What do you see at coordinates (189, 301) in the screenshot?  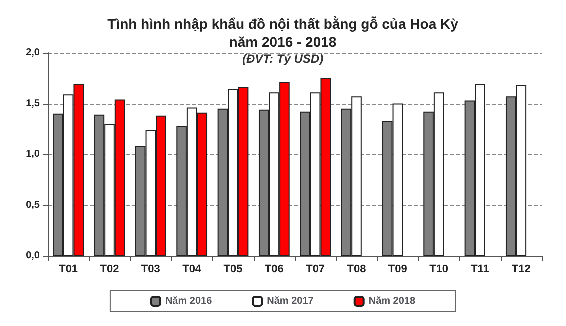 I see `legend-label: Năm 2016` at bounding box center [189, 301].